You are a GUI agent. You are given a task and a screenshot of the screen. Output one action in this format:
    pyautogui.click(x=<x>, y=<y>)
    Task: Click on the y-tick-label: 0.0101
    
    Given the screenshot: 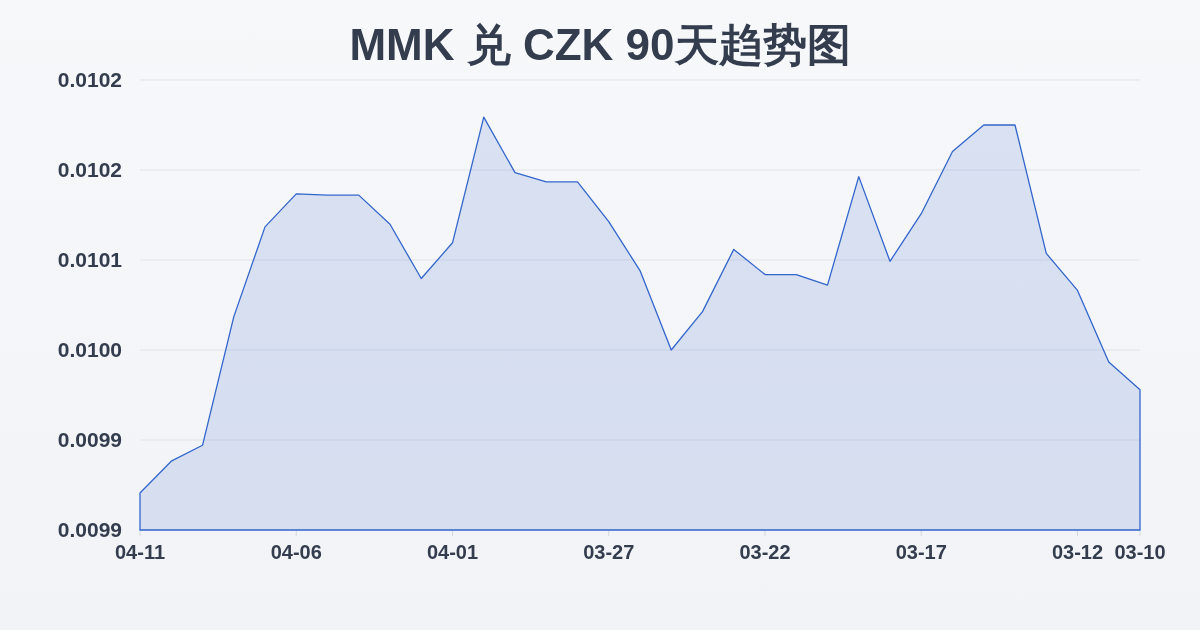 What is the action you would take?
    pyautogui.click(x=90, y=259)
    